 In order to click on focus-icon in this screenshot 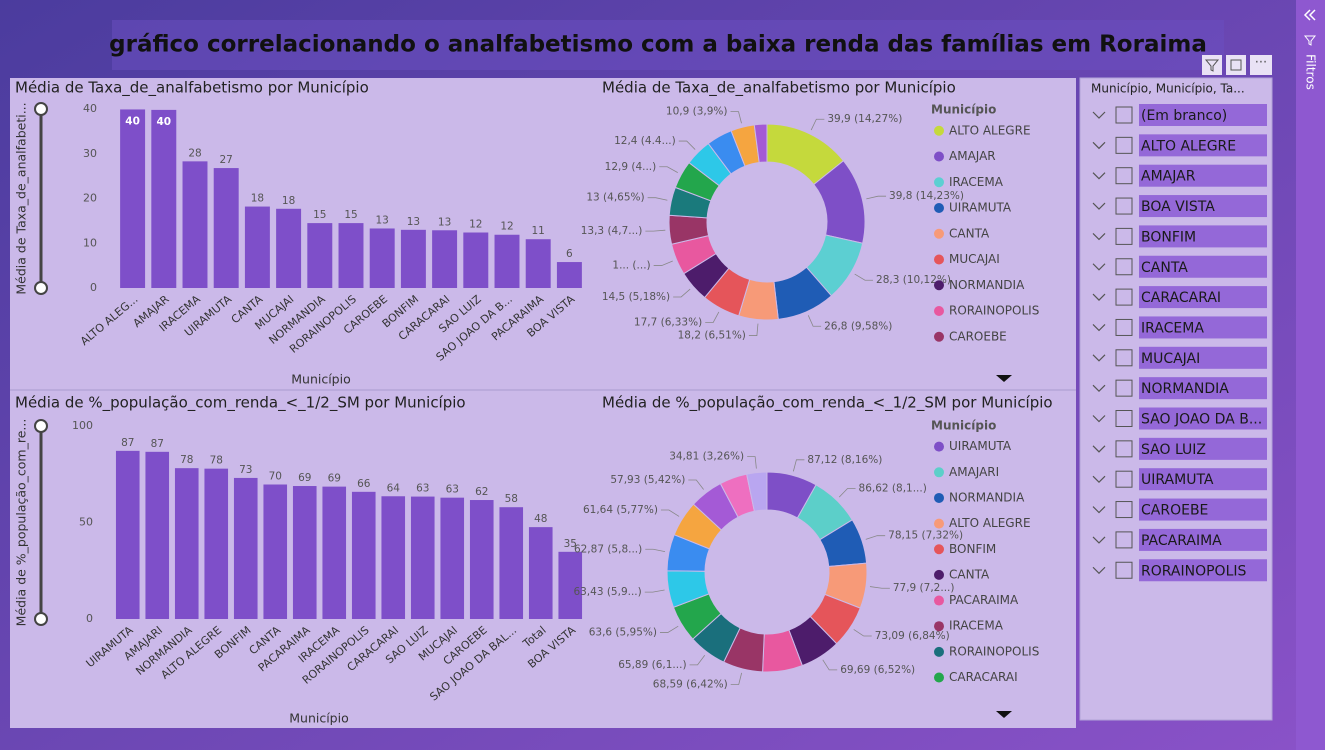, I will do `click(1236, 65)`.